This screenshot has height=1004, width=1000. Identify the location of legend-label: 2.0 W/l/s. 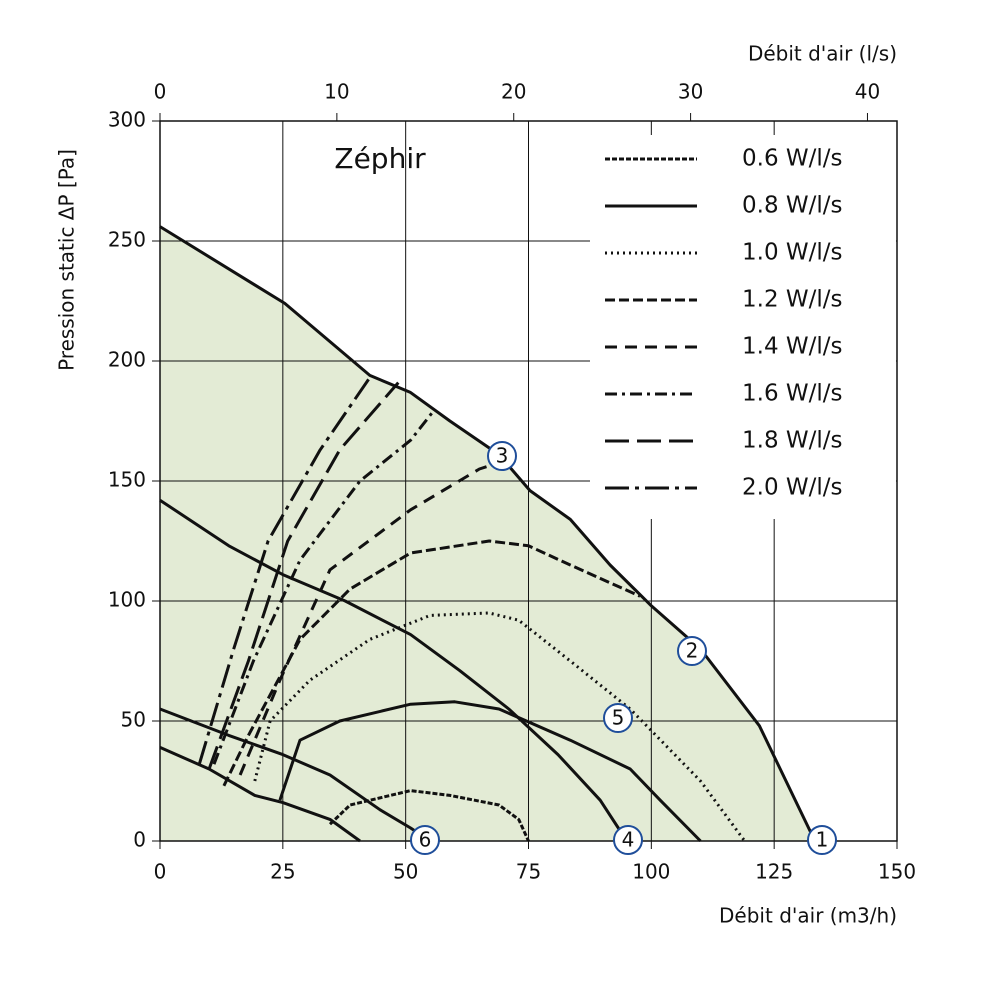
(792, 488).